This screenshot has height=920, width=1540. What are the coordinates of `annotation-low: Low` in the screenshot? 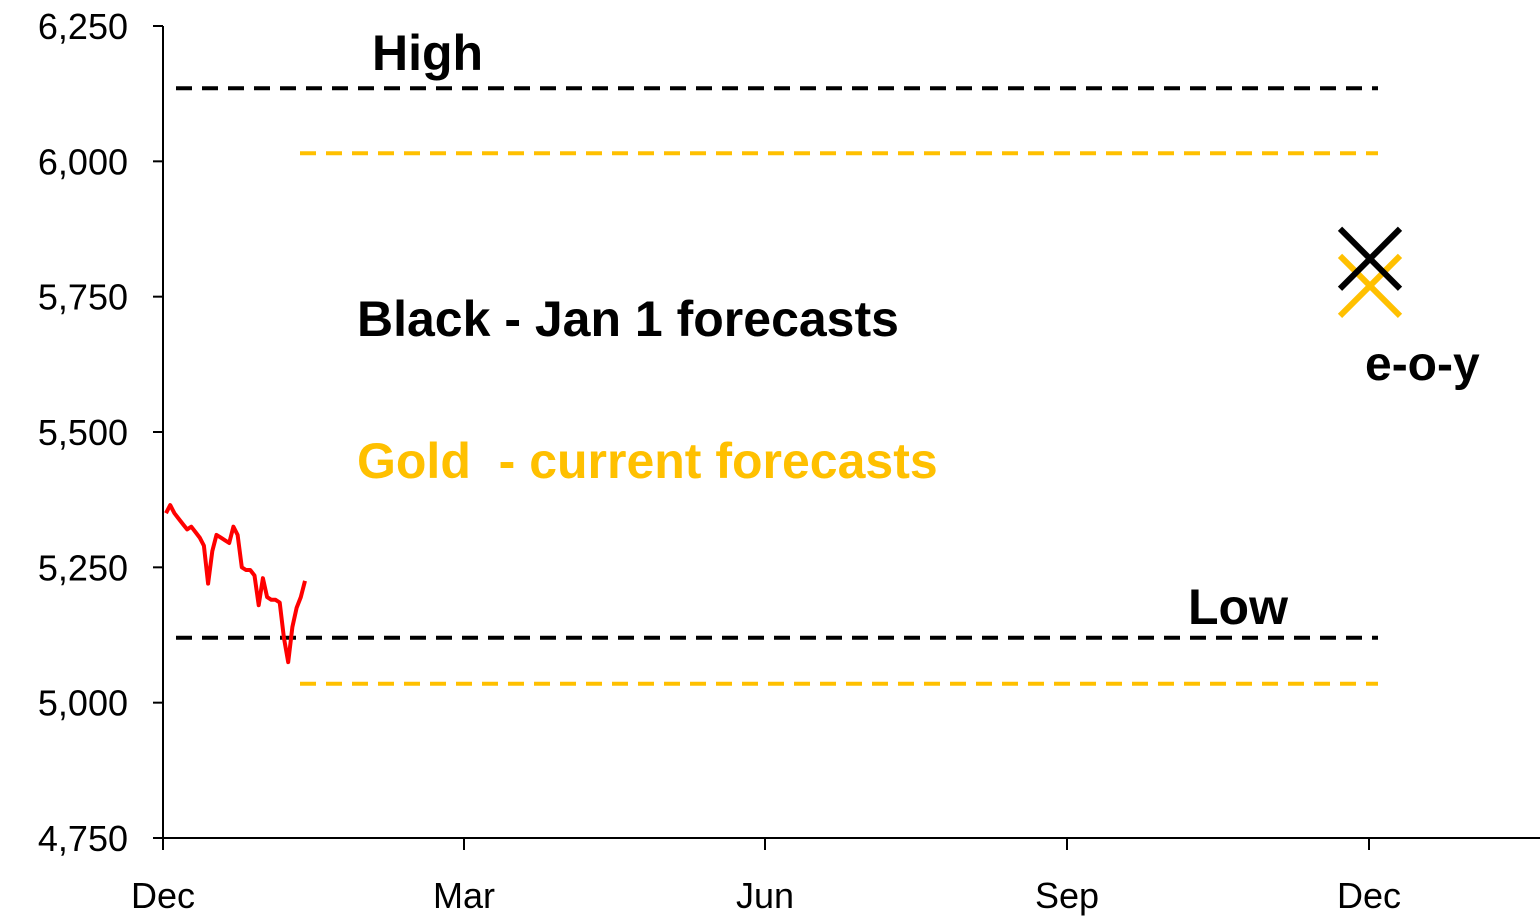 It's located at (1238, 607).